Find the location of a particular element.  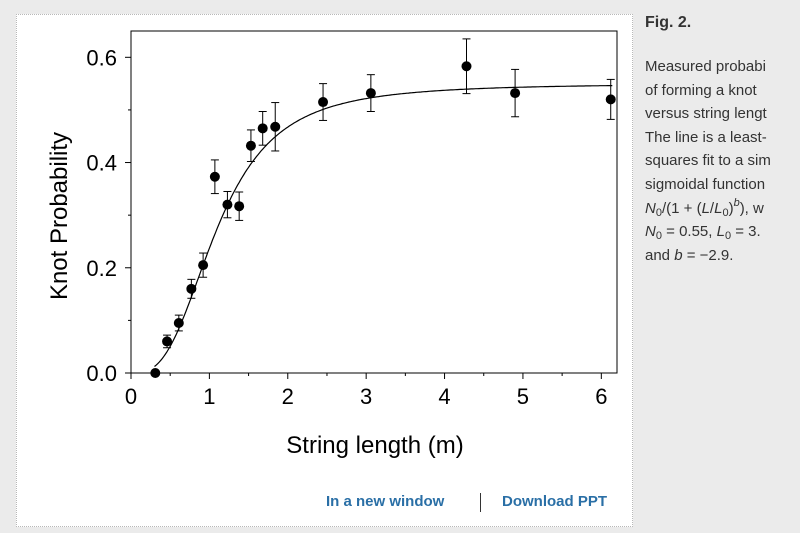

formula-part: ) is located at coordinates (731, 208).